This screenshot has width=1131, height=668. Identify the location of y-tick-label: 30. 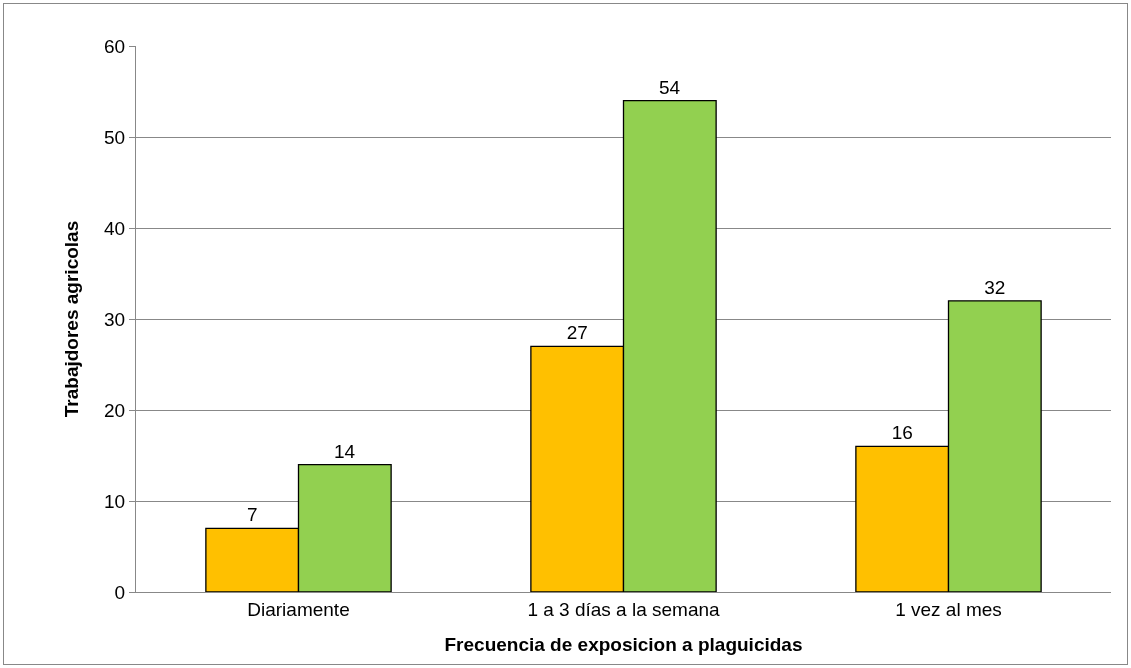
(115, 319).